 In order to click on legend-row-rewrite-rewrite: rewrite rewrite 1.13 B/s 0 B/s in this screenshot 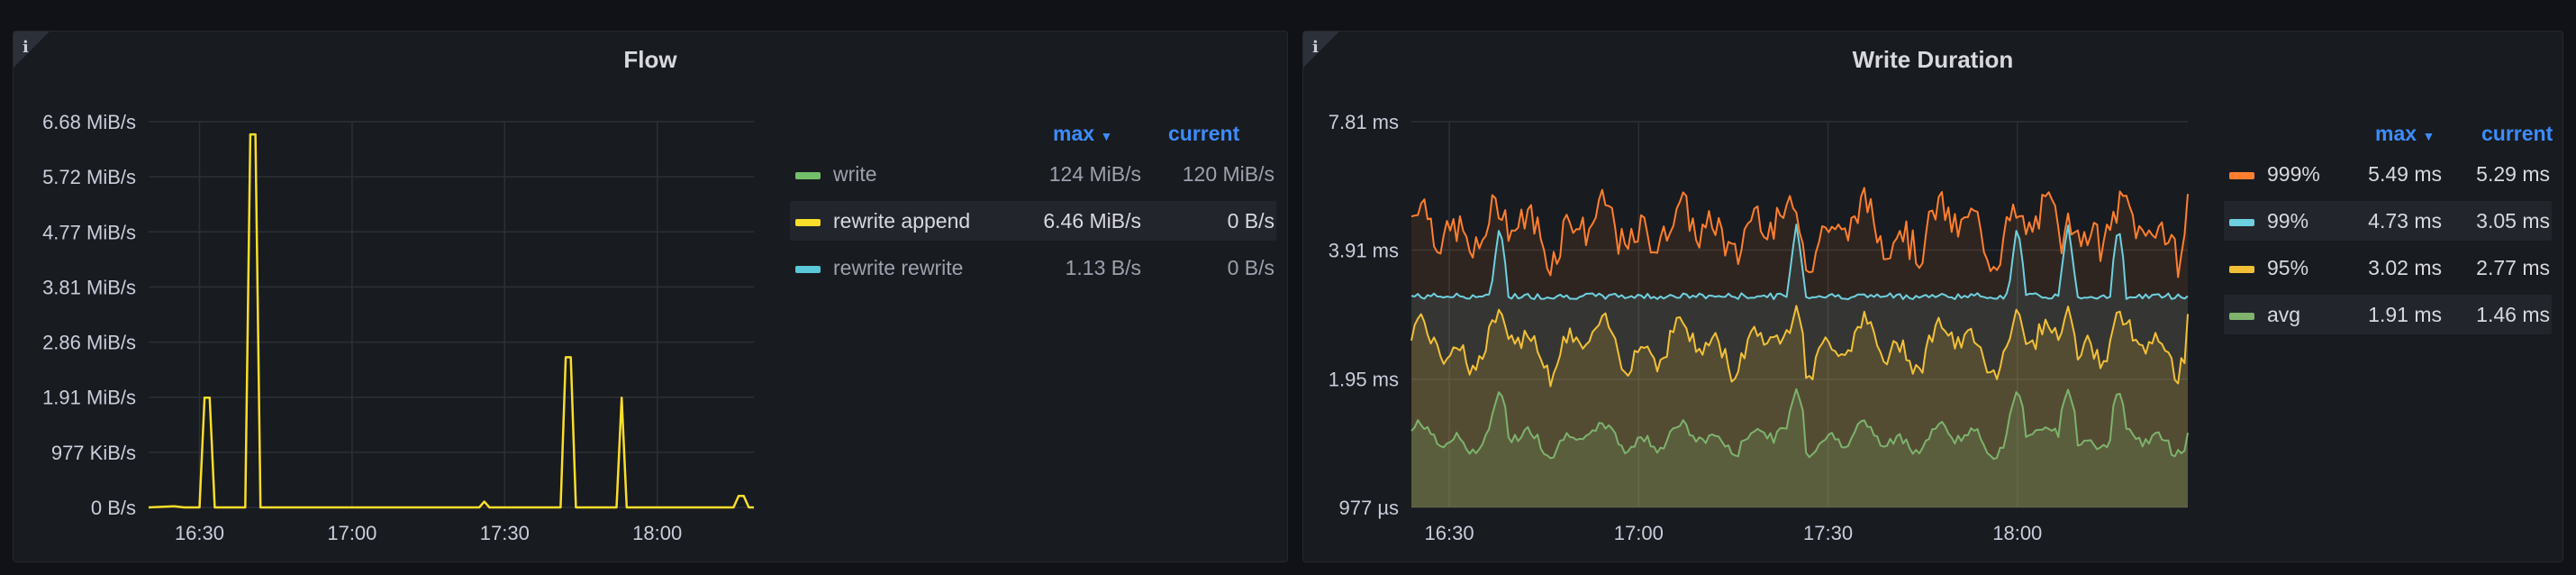, I will do `click(1033, 268)`.